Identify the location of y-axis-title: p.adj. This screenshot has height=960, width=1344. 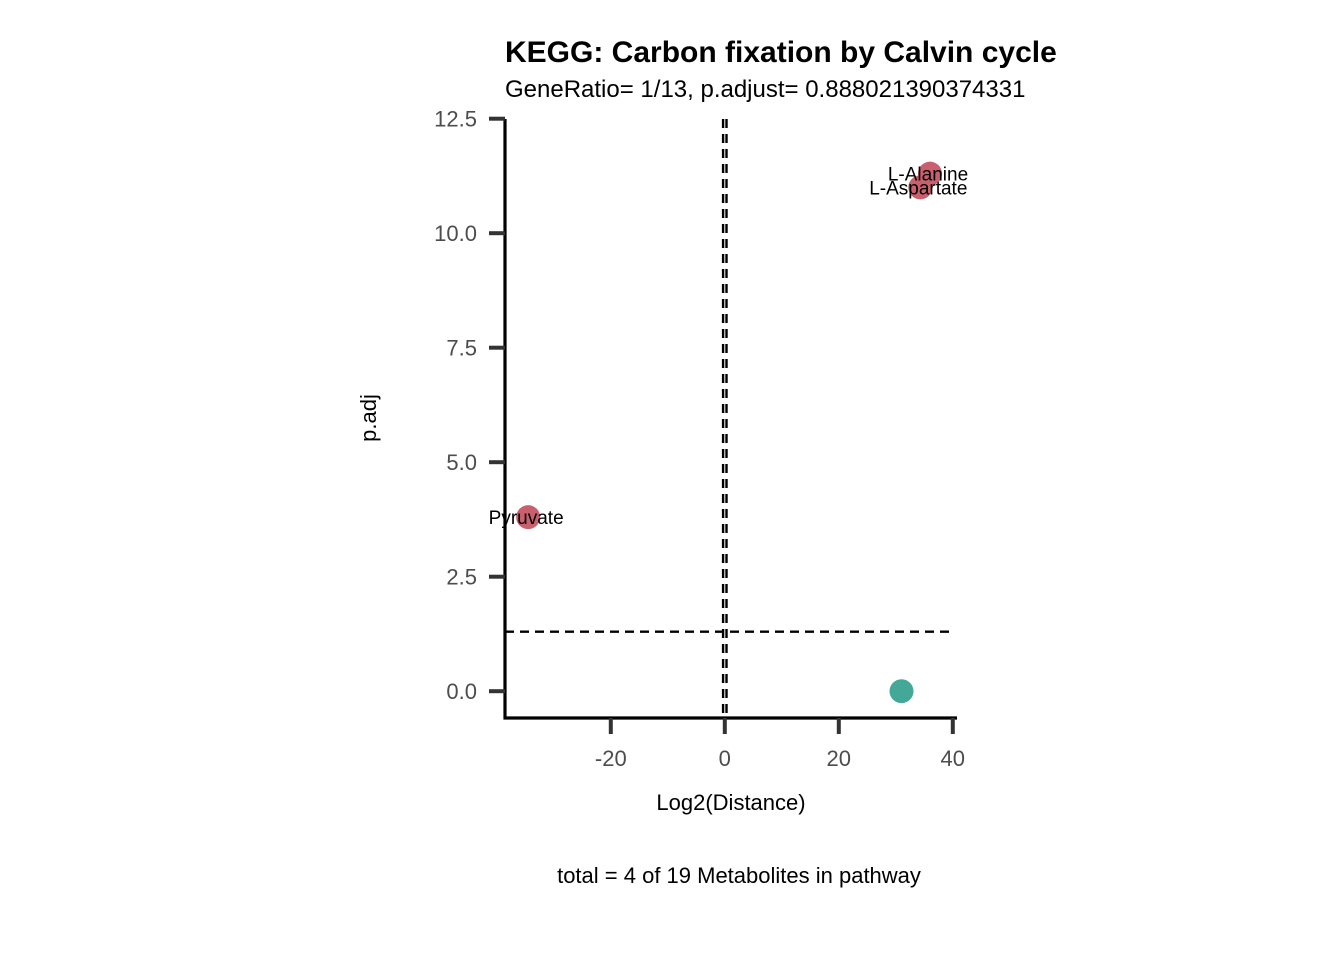
(368, 418).